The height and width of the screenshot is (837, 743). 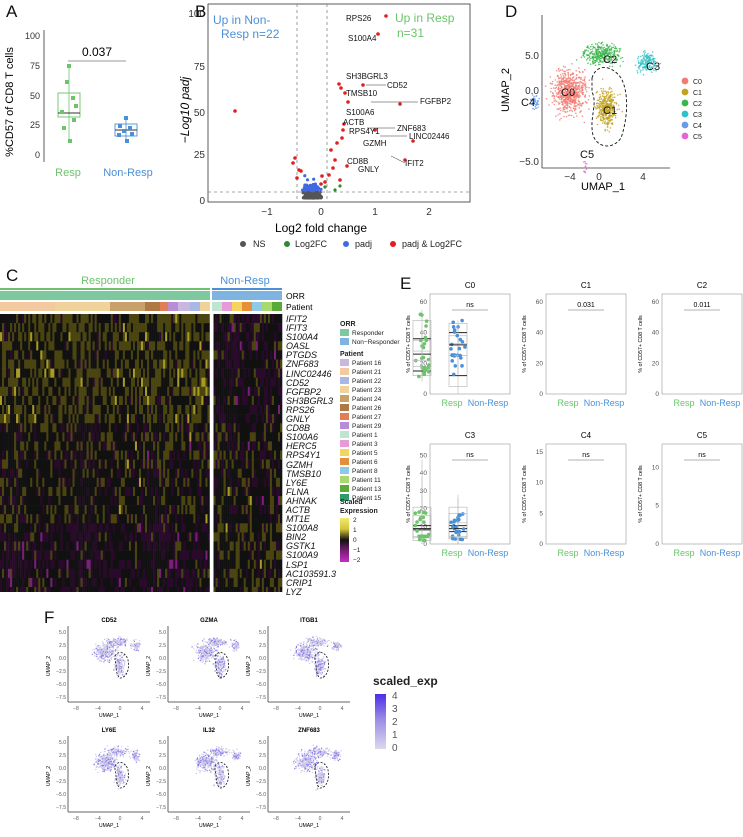 What do you see at coordinates (425, 18) in the screenshot?
I see `title-up-resp: Up in Resp` at bounding box center [425, 18].